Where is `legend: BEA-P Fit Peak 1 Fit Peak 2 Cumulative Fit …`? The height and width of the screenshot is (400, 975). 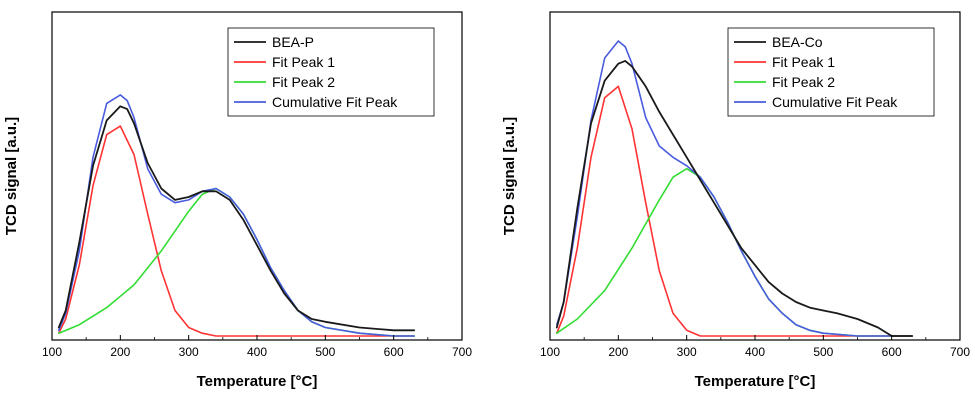
legend: BEA-P Fit Peak 1 Fit Peak 2 Cumulative Fit … is located at coordinates (331, 72).